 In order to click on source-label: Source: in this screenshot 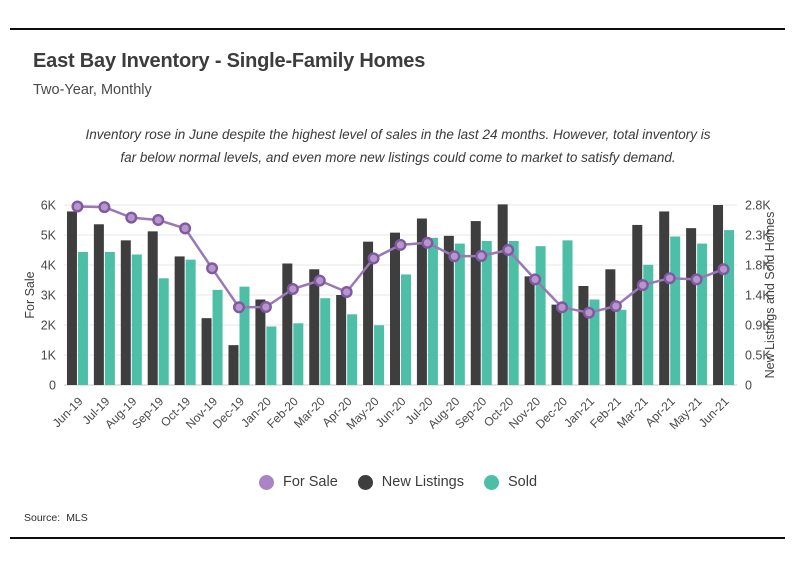, I will do `click(42, 518)`.